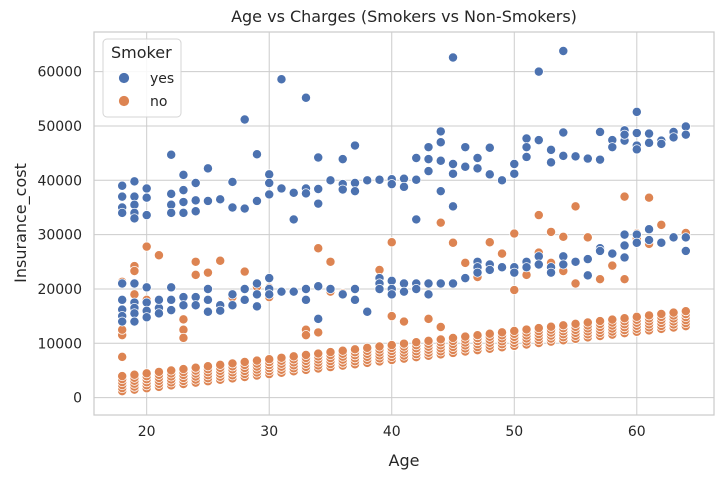 The image size is (724, 478). What do you see at coordinates (141, 52) in the screenshot?
I see `legend-title: Smoker` at bounding box center [141, 52].